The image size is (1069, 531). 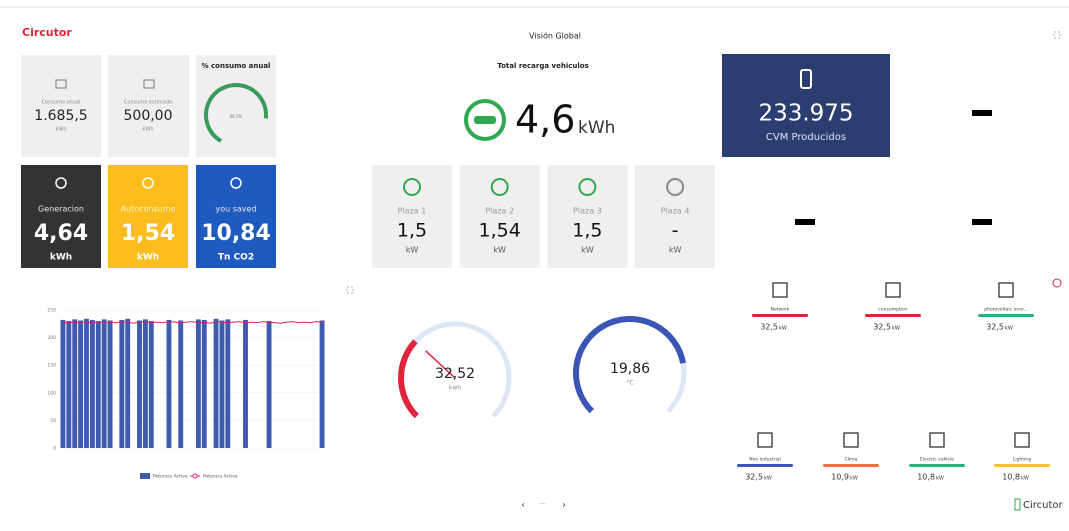 What do you see at coordinates (148, 103) in the screenshot?
I see `tile-label: Consumo estimado` at bounding box center [148, 103].